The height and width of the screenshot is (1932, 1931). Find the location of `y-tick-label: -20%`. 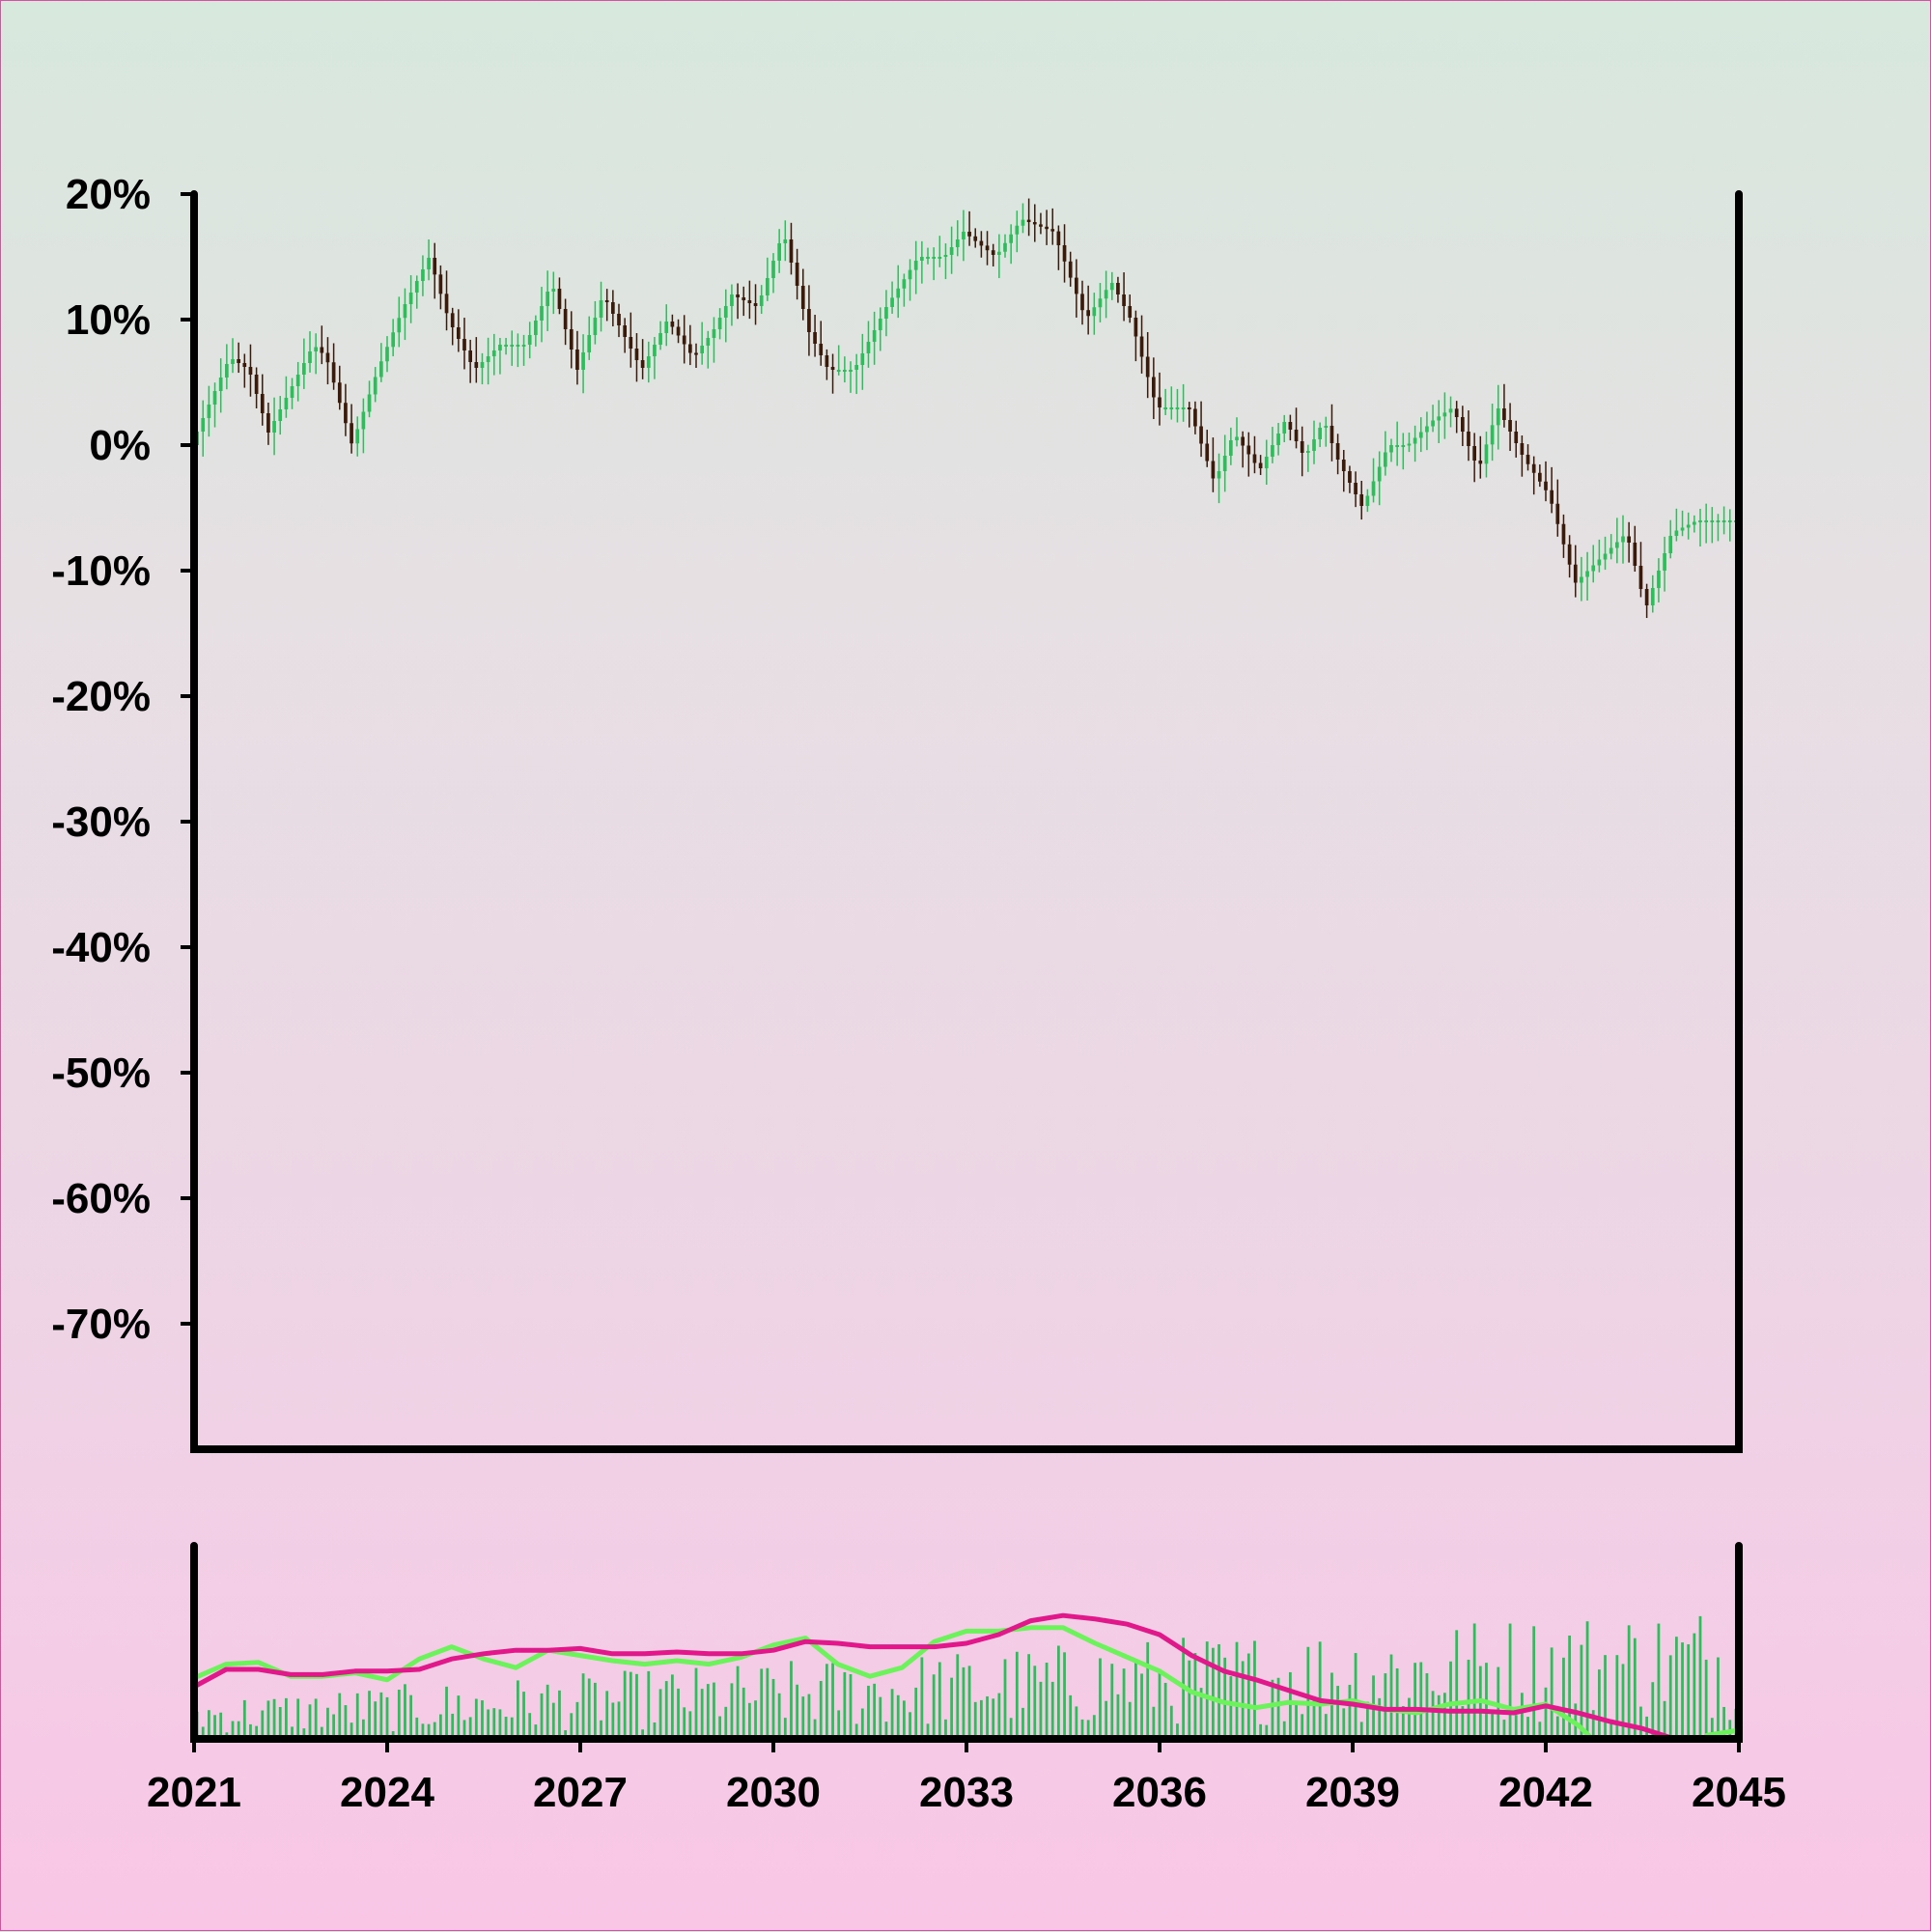

y-tick-label: -20% is located at coordinates (101, 697).